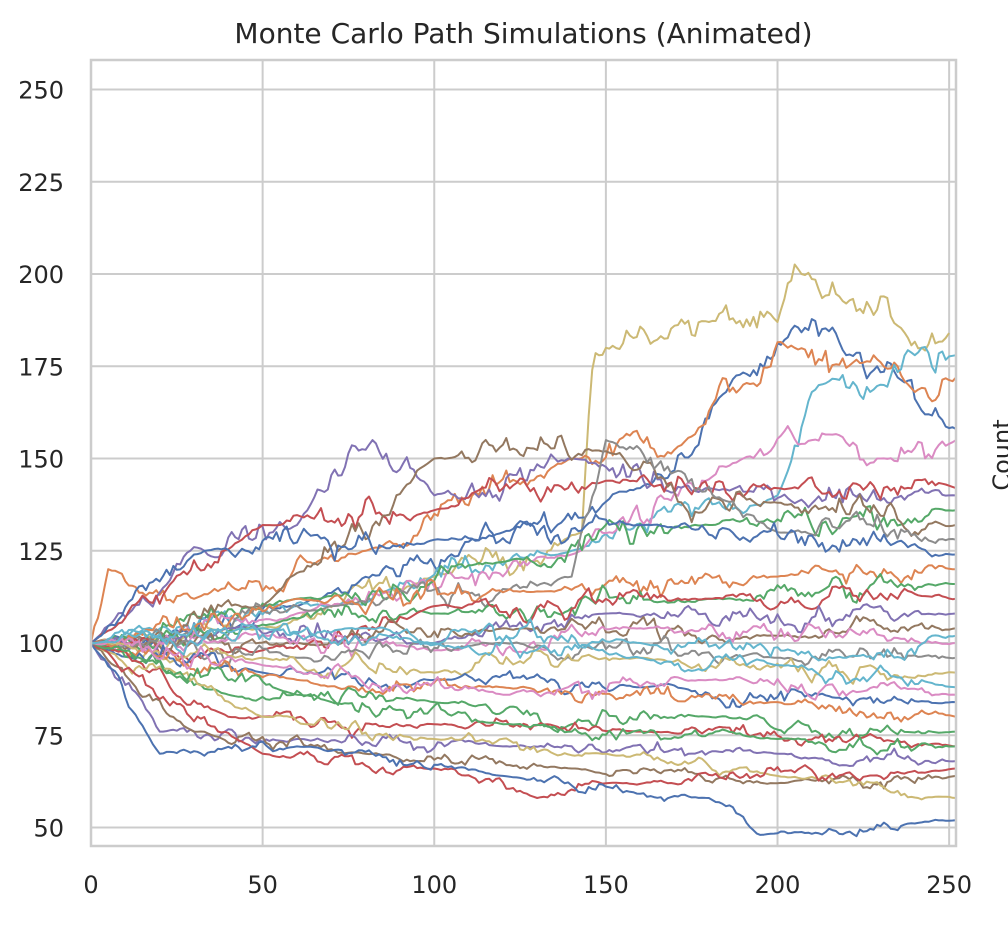 The width and height of the screenshot is (1008, 926). Describe the element at coordinates (90, 885) in the screenshot. I see `x-tick-label: 0` at that location.